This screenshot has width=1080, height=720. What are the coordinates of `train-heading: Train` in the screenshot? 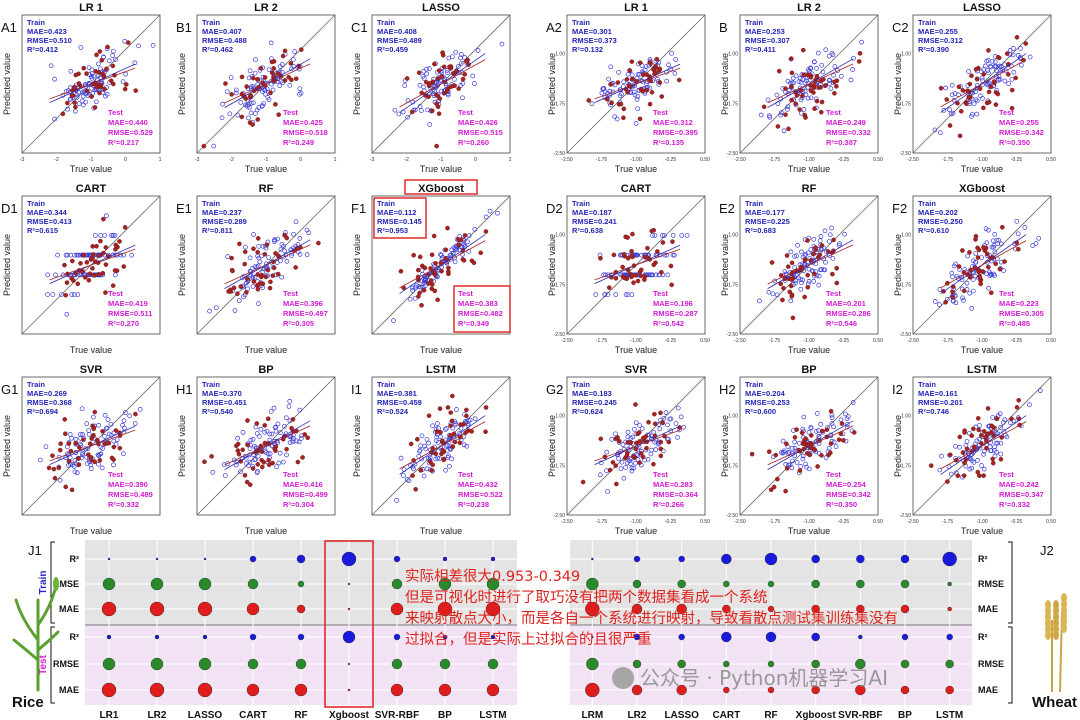 It's located at (581, 203).